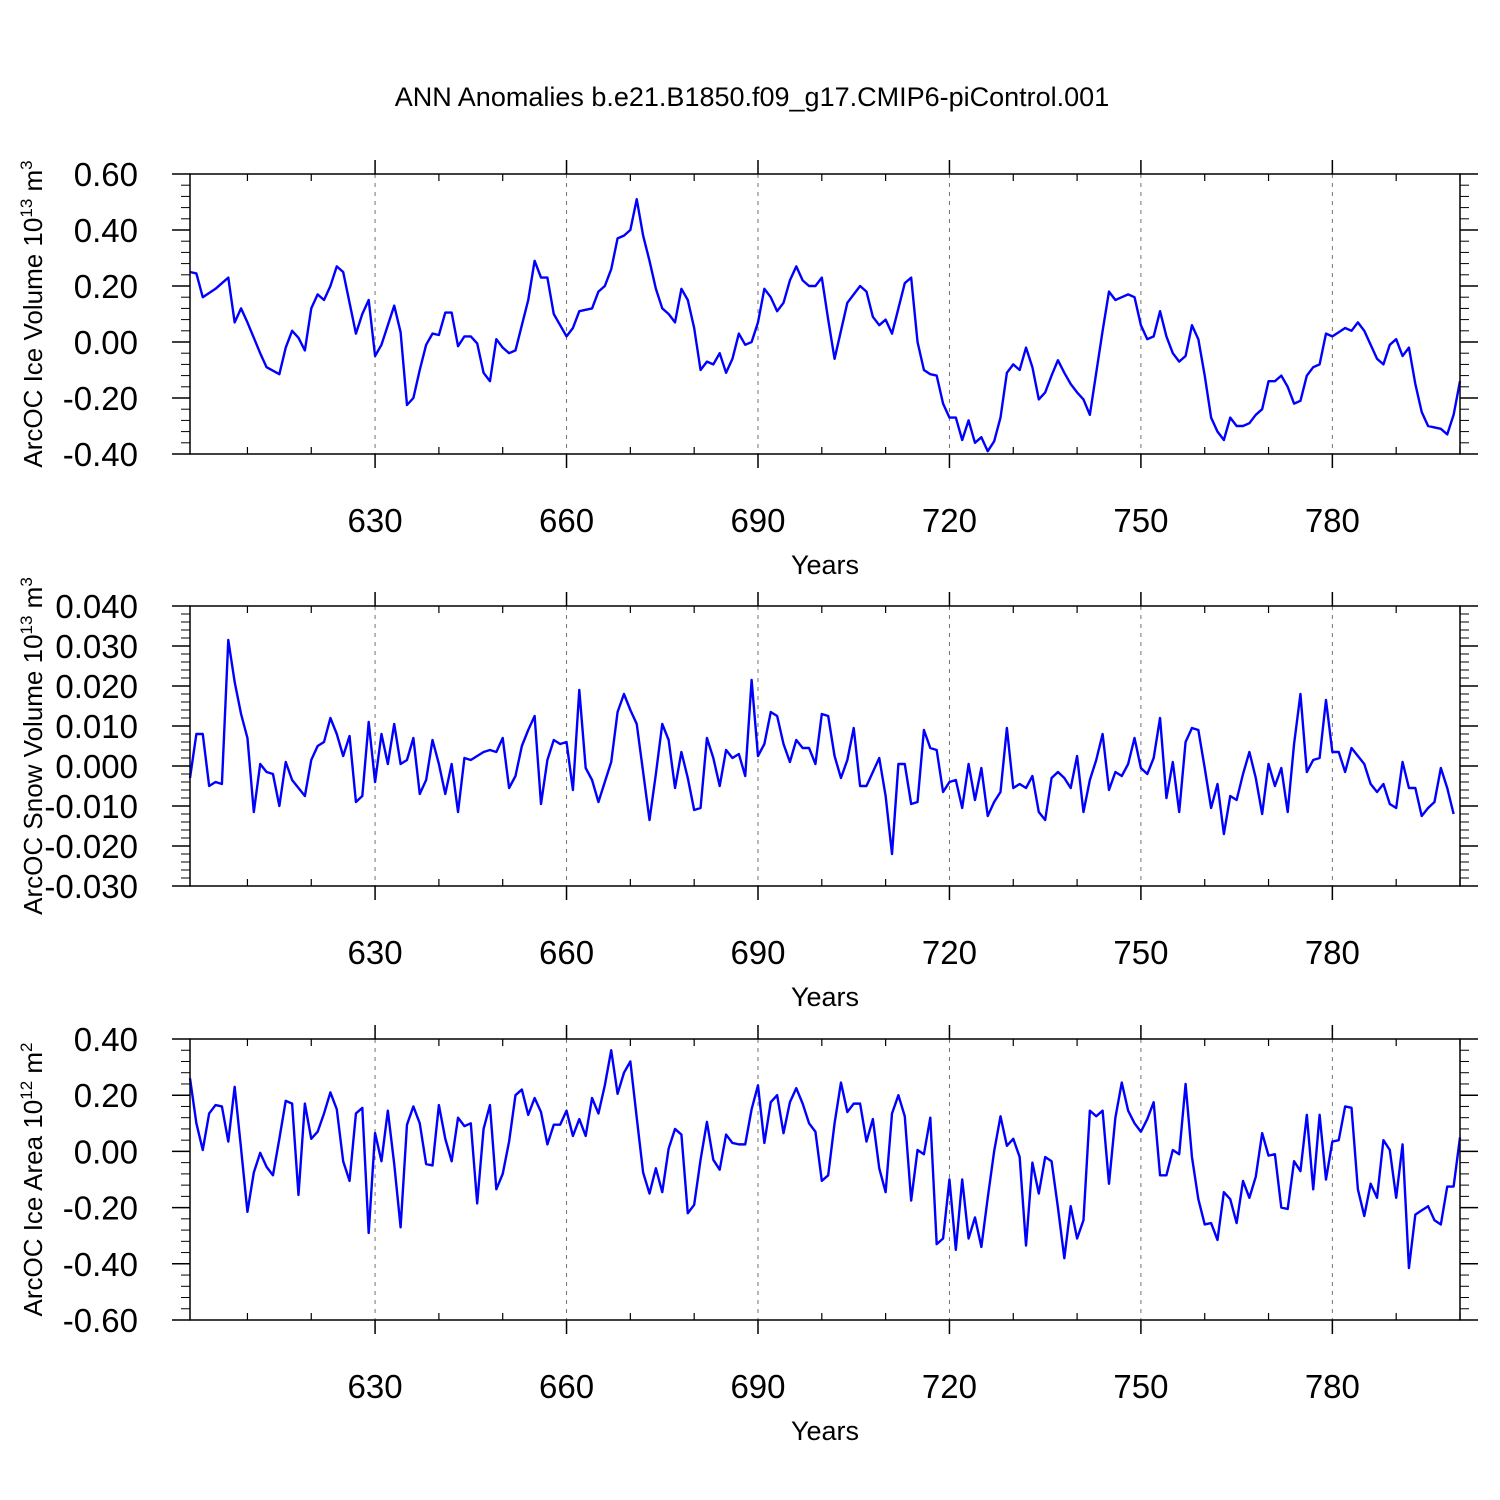  Describe the element at coordinates (32, 1179) in the screenshot. I see `y-axis-label: ArcOC Ice Area 1012 m2` at that location.